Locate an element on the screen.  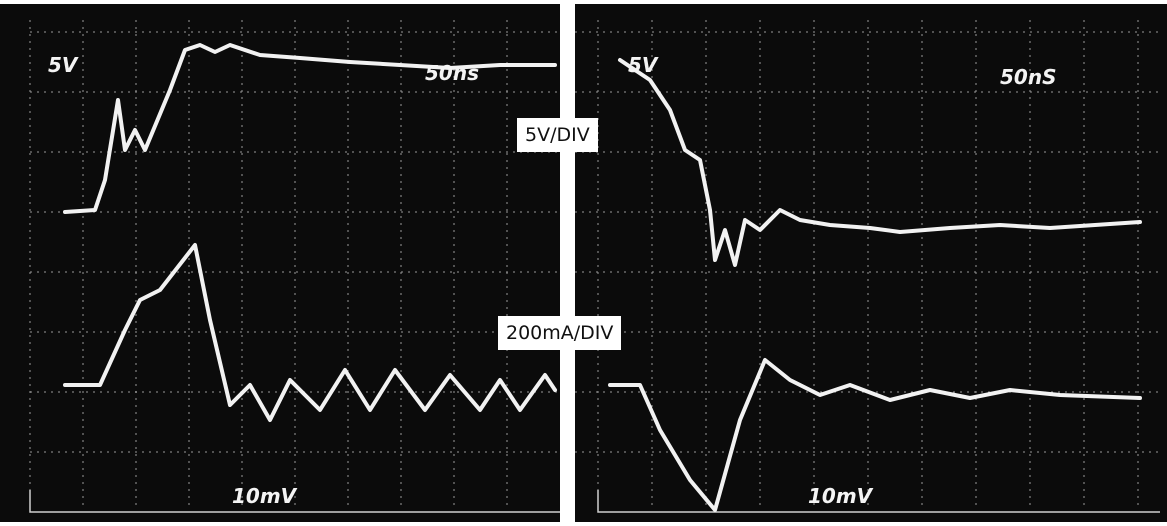
left-current-trace is located at coordinates (310, 332).